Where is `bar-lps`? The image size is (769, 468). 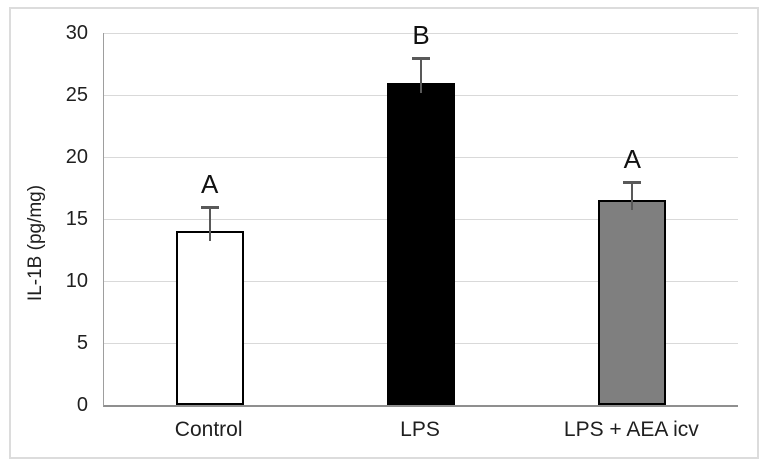 bar-lps is located at coordinates (421, 243).